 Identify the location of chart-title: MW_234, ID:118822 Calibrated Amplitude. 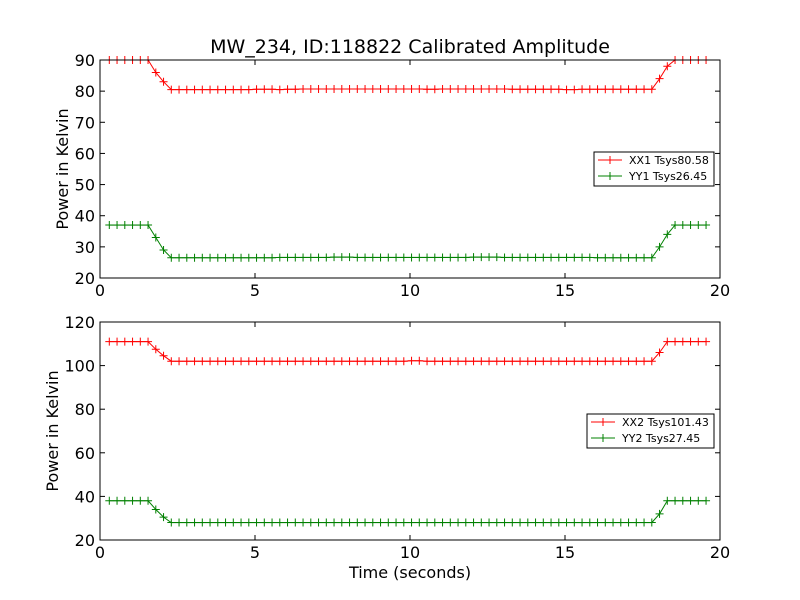
(410, 47).